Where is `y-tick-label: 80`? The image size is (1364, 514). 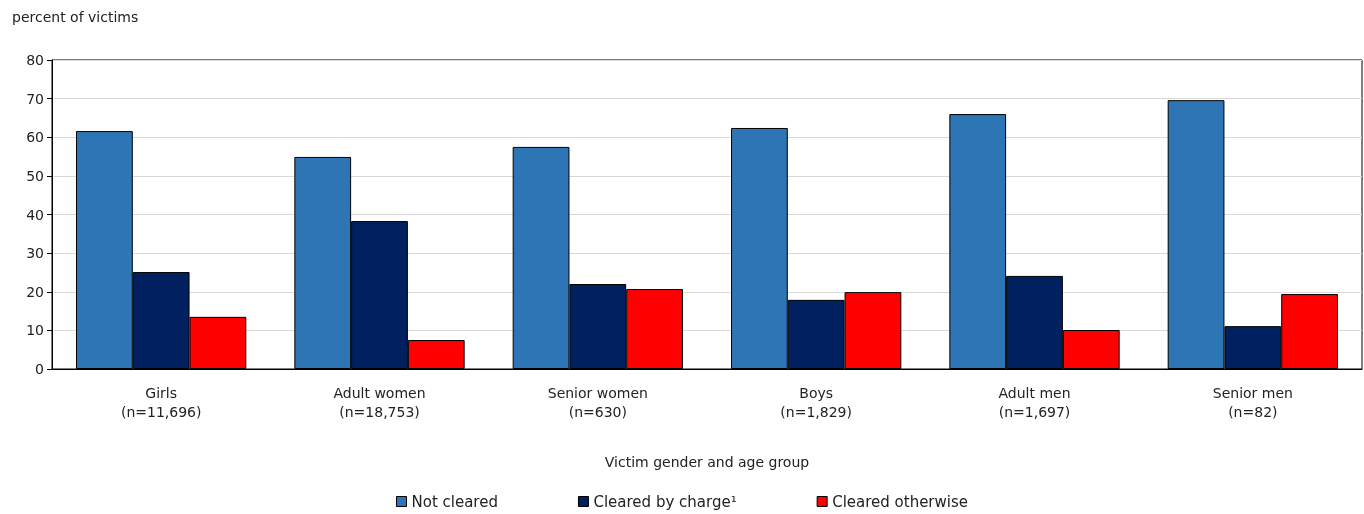 y-tick-label: 80 is located at coordinates (35, 60).